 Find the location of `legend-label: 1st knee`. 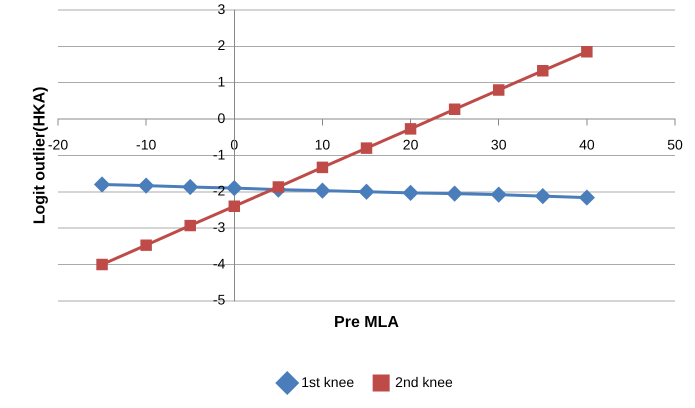

legend-label: 1st knee is located at coordinates (327, 382).